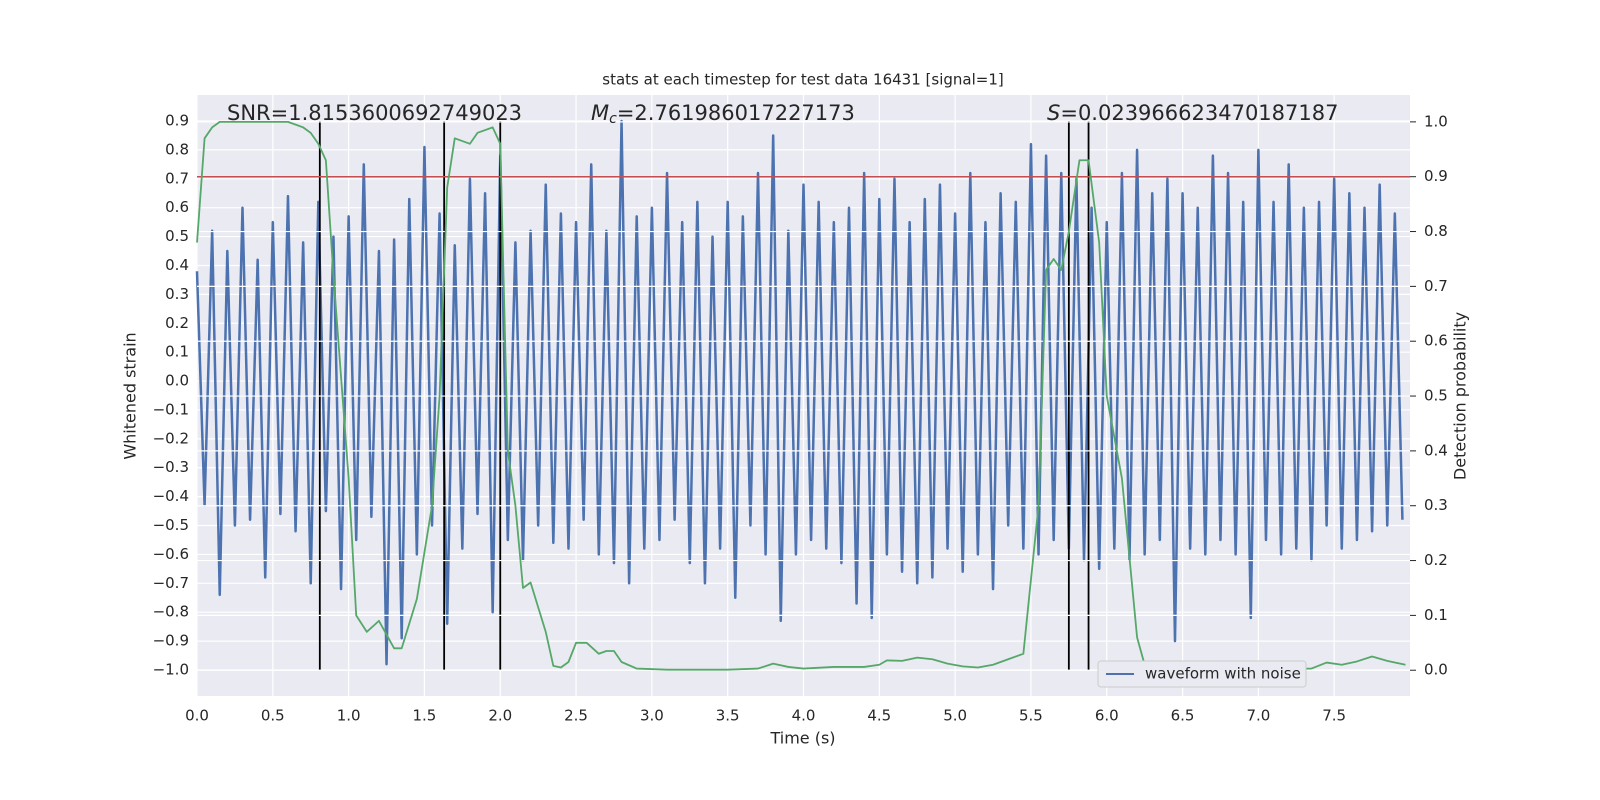 This screenshot has width=1600, height=800. What do you see at coordinates (171, 554) in the screenshot?
I see `y-tick-label: −0.6` at bounding box center [171, 554].